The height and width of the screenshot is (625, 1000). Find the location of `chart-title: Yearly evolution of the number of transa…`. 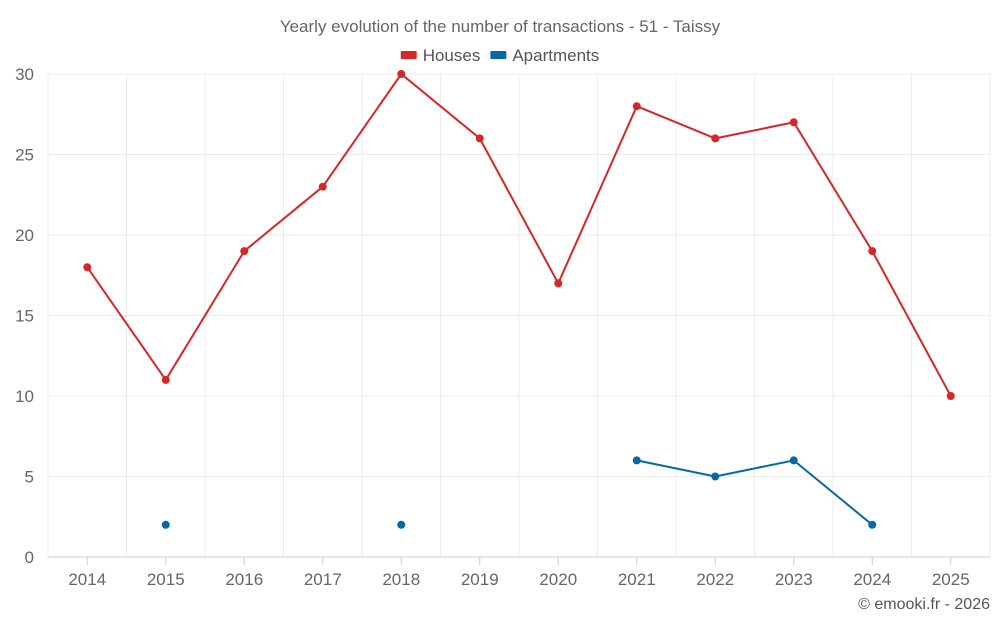

chart-title: Yearly evolution of the number of transa… is located at coordinates (500, 26).